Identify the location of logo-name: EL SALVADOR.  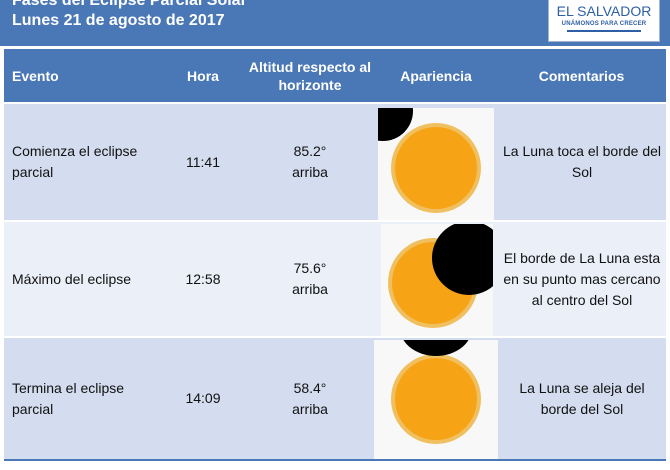
(604, 11).